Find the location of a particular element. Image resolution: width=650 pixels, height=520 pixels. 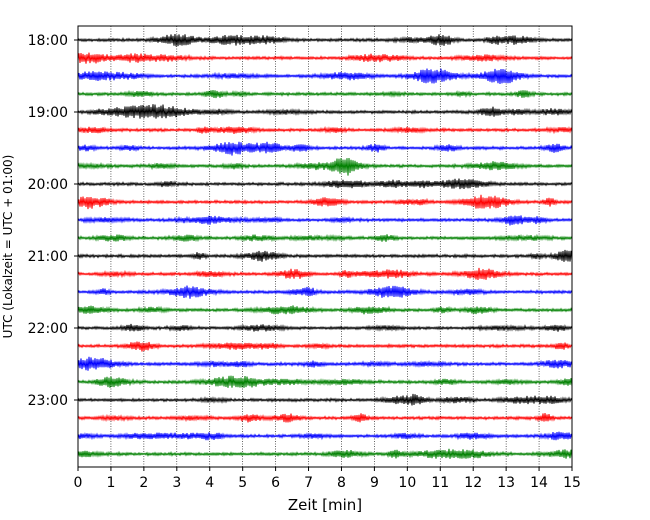

y-tick-label: 22:00 is located at coordinates (48, 329).